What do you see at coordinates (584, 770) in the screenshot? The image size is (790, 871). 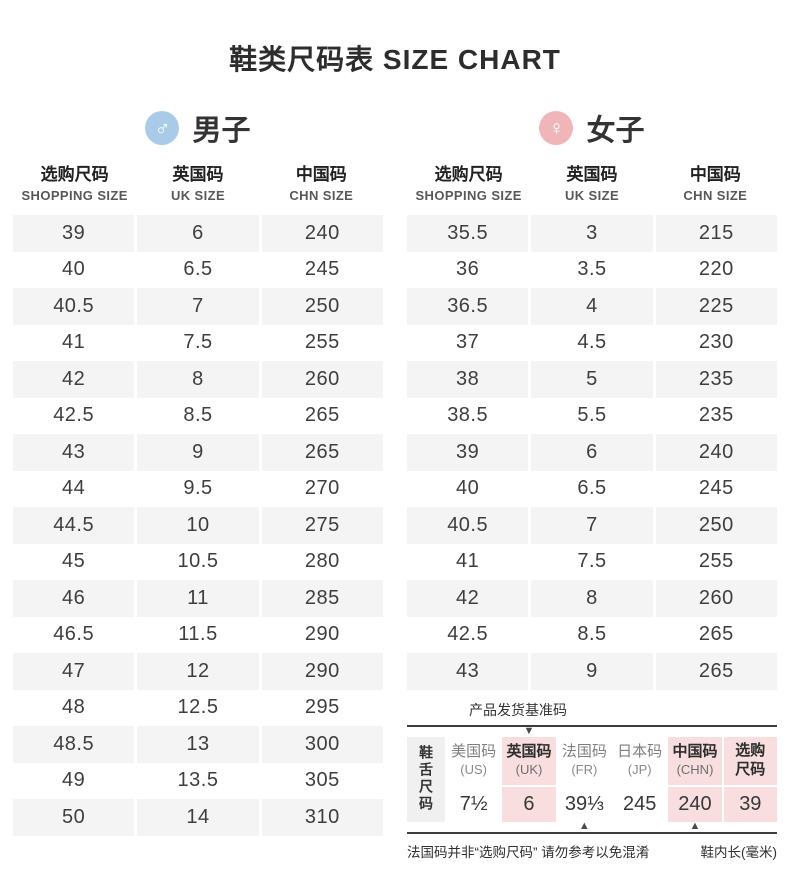 I see `mini-column-sub: (FR)` at bounding box center [584, 770].